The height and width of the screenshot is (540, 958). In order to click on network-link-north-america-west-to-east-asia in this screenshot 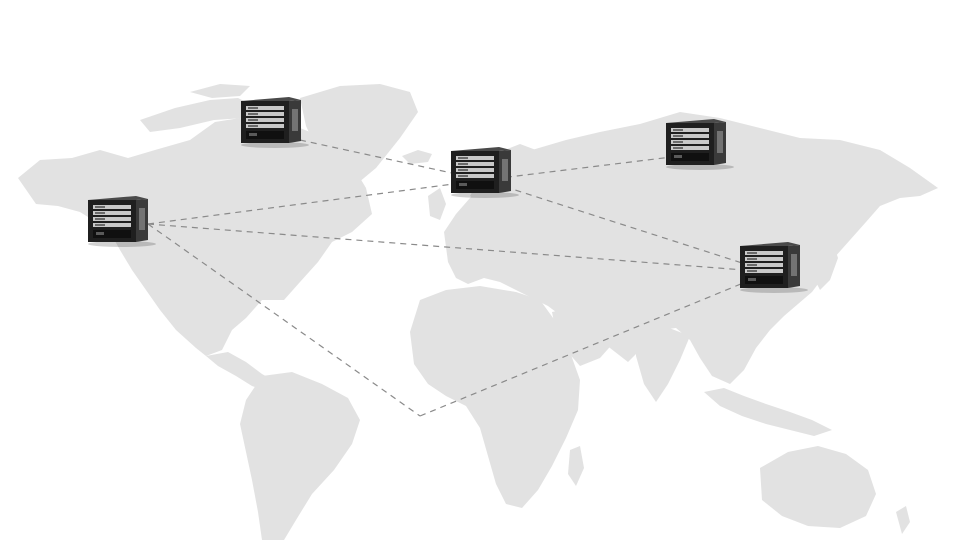, I will do `click(459, 248)`.